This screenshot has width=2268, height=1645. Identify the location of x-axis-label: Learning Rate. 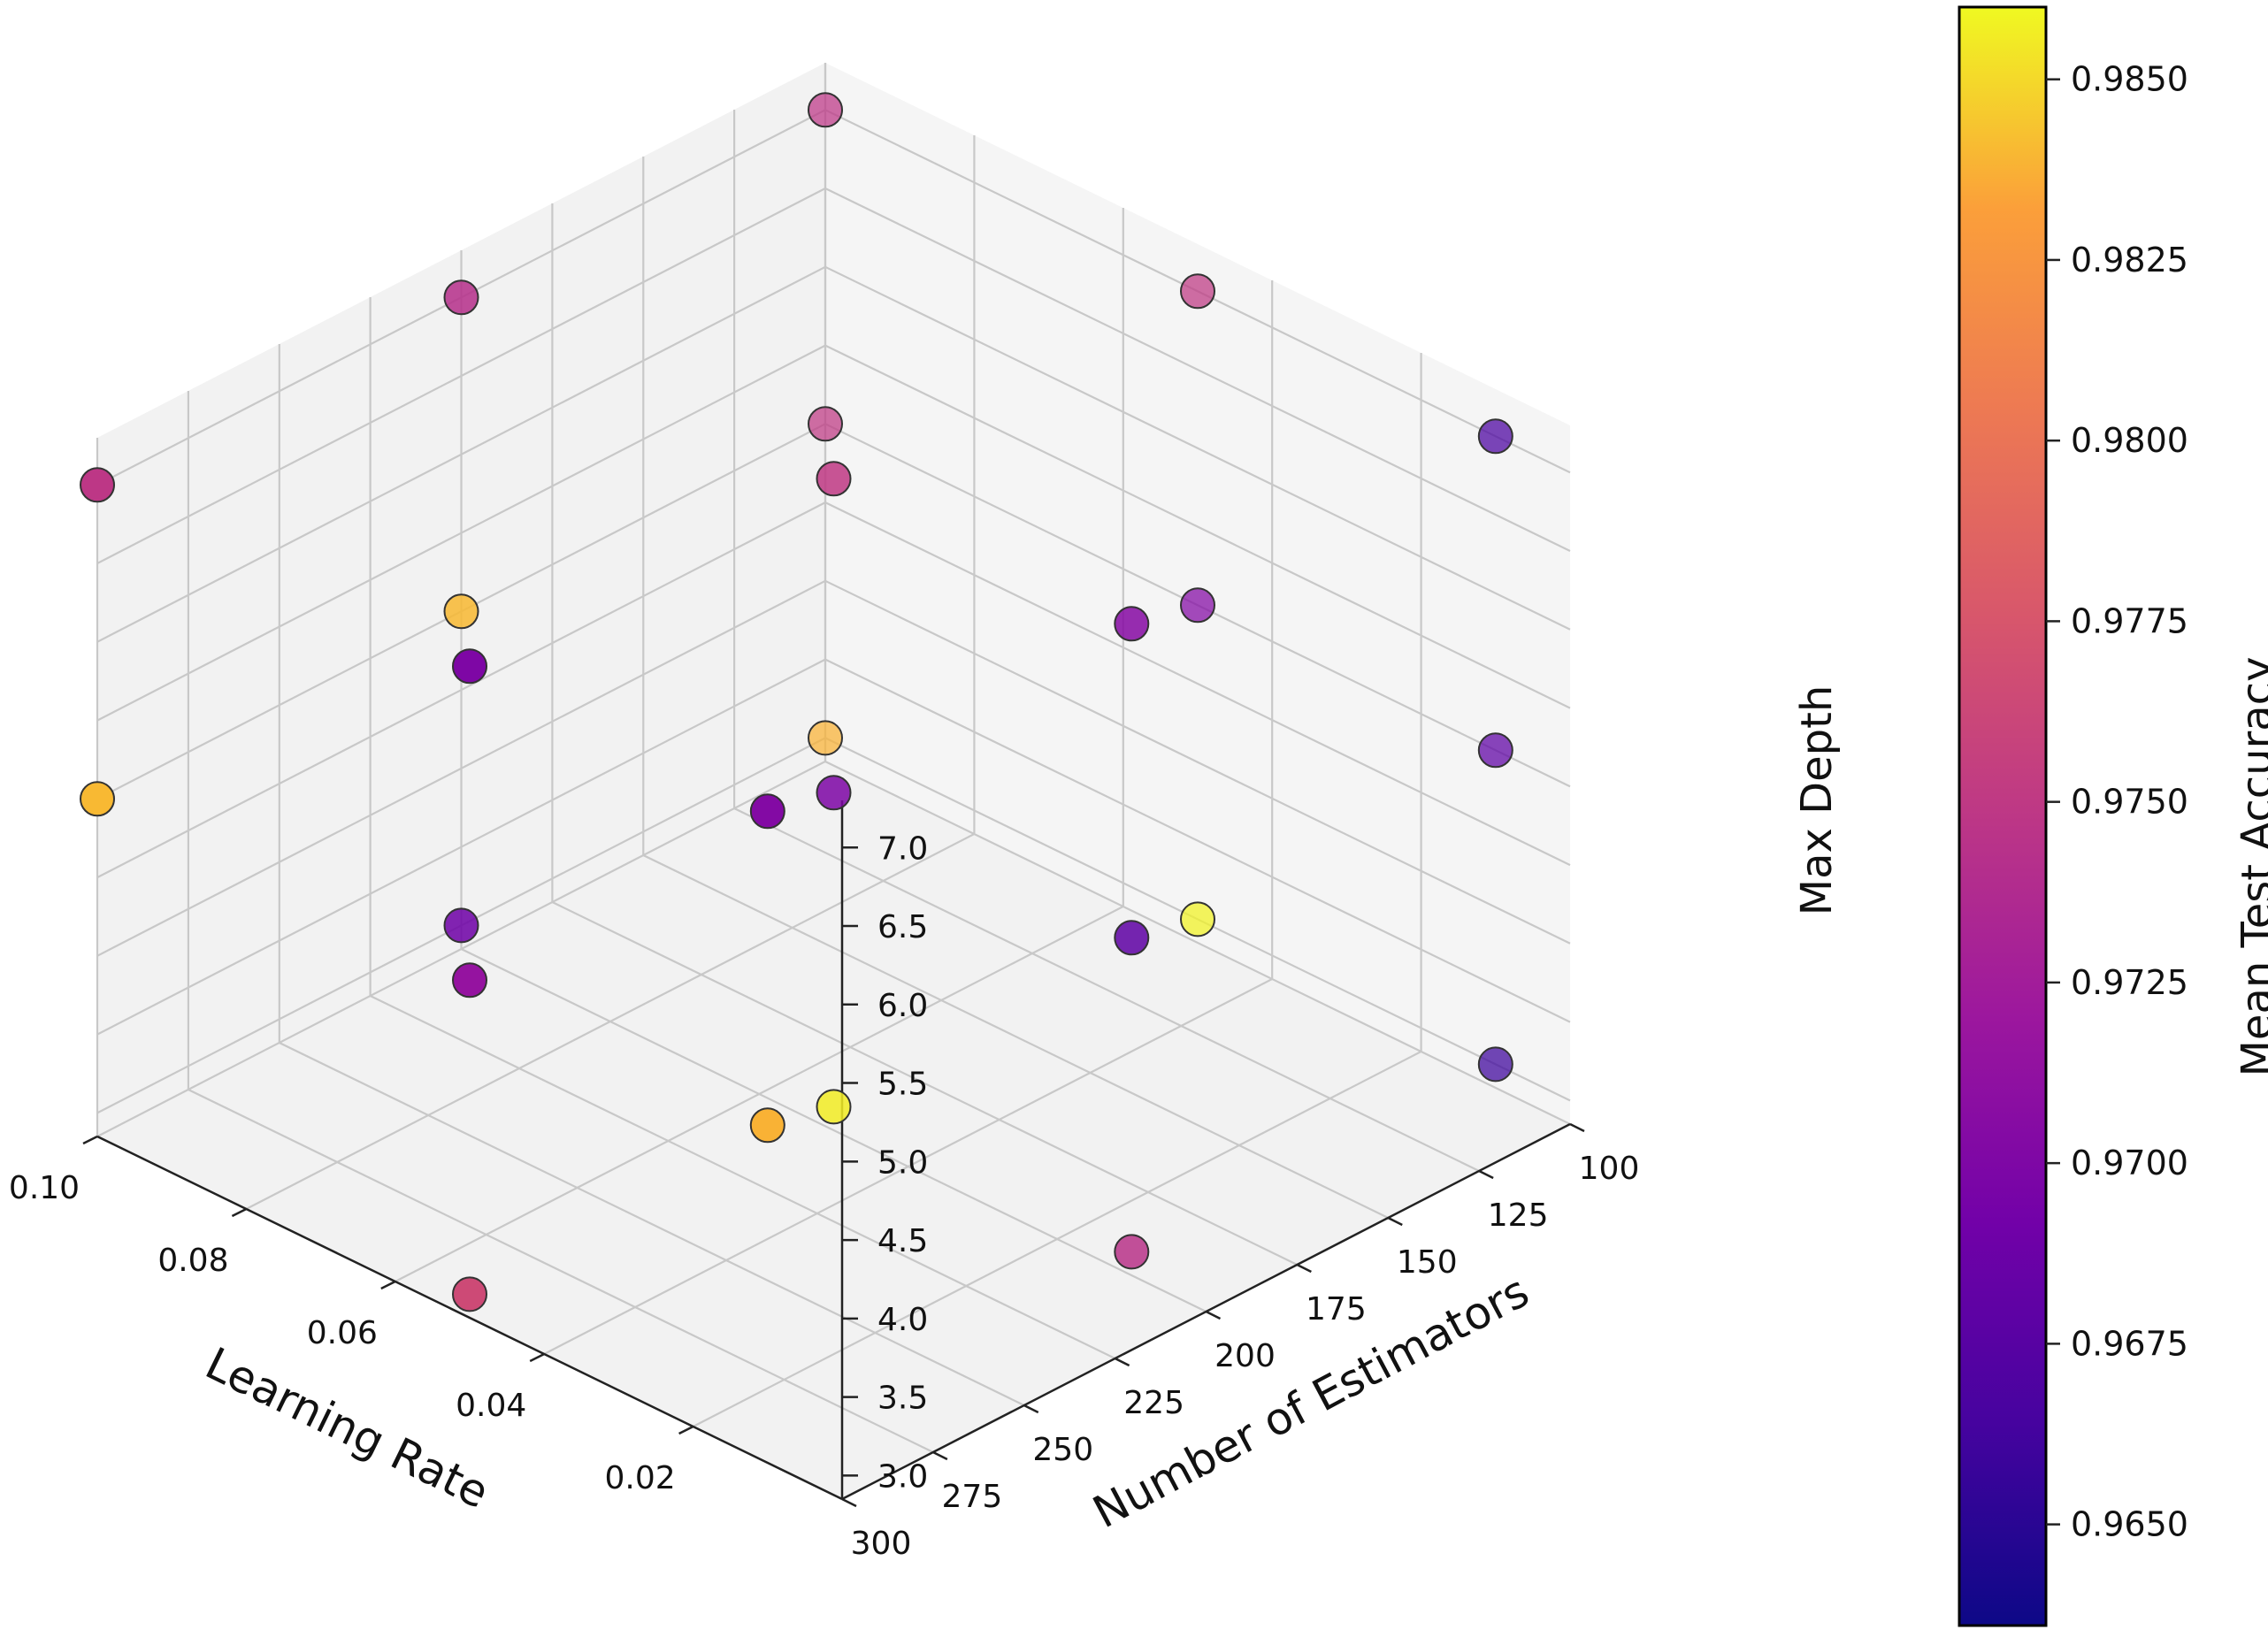
(347, 1428).